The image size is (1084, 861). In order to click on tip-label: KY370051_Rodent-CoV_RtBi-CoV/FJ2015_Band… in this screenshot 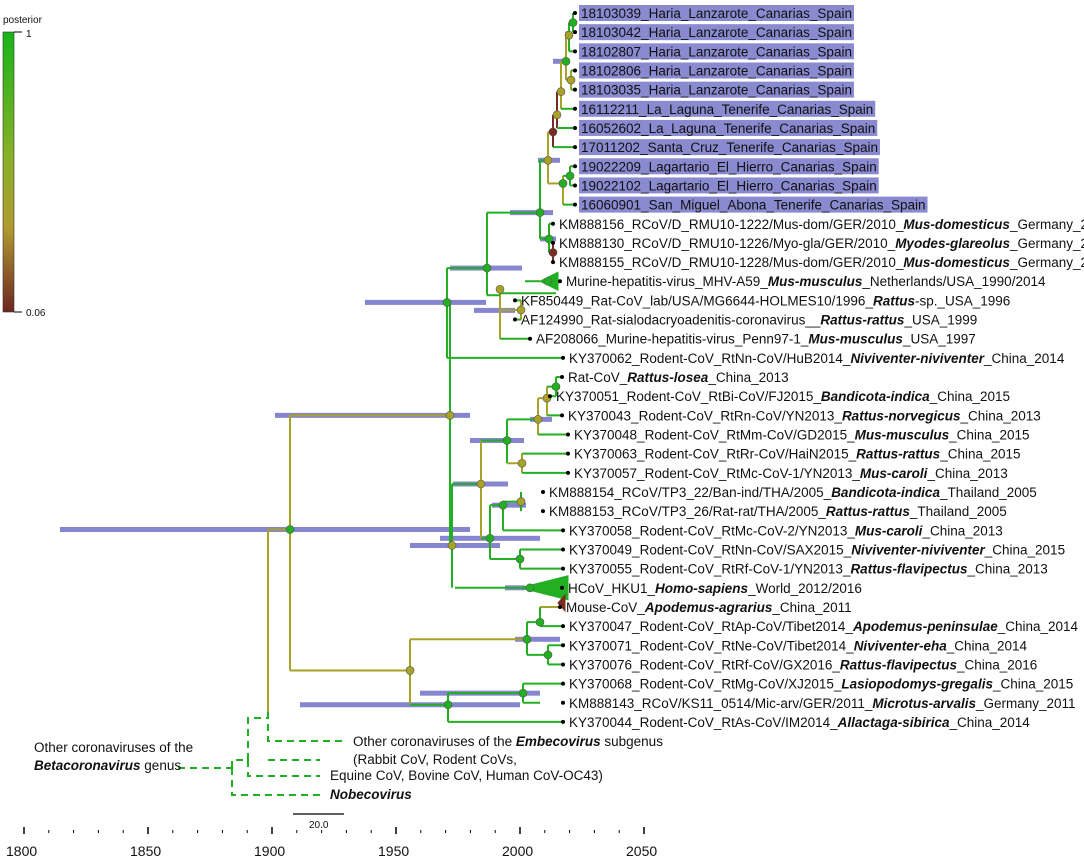, I will do `click(783, 396)`.